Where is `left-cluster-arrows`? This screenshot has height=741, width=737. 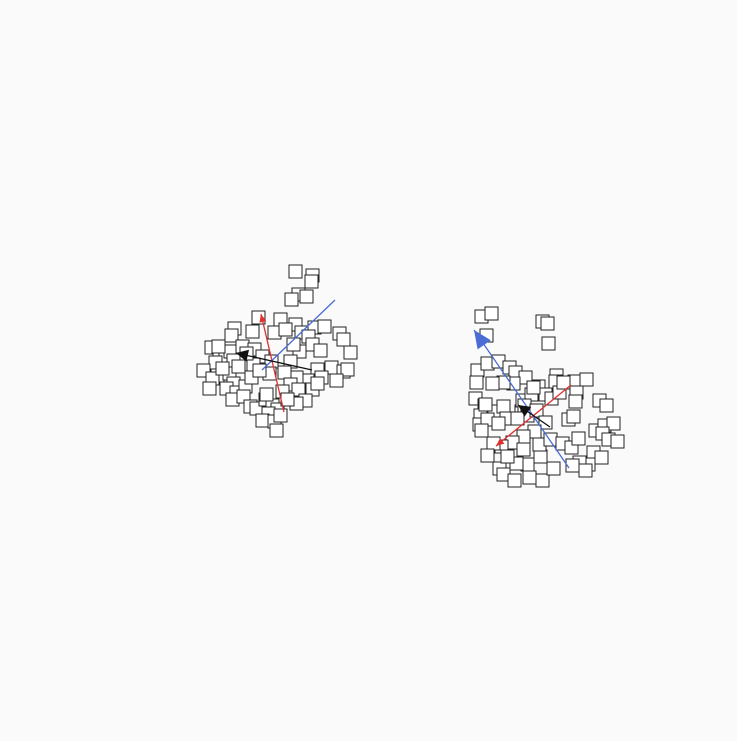
left-cluster-arrows is located at coordinates (285, 356).